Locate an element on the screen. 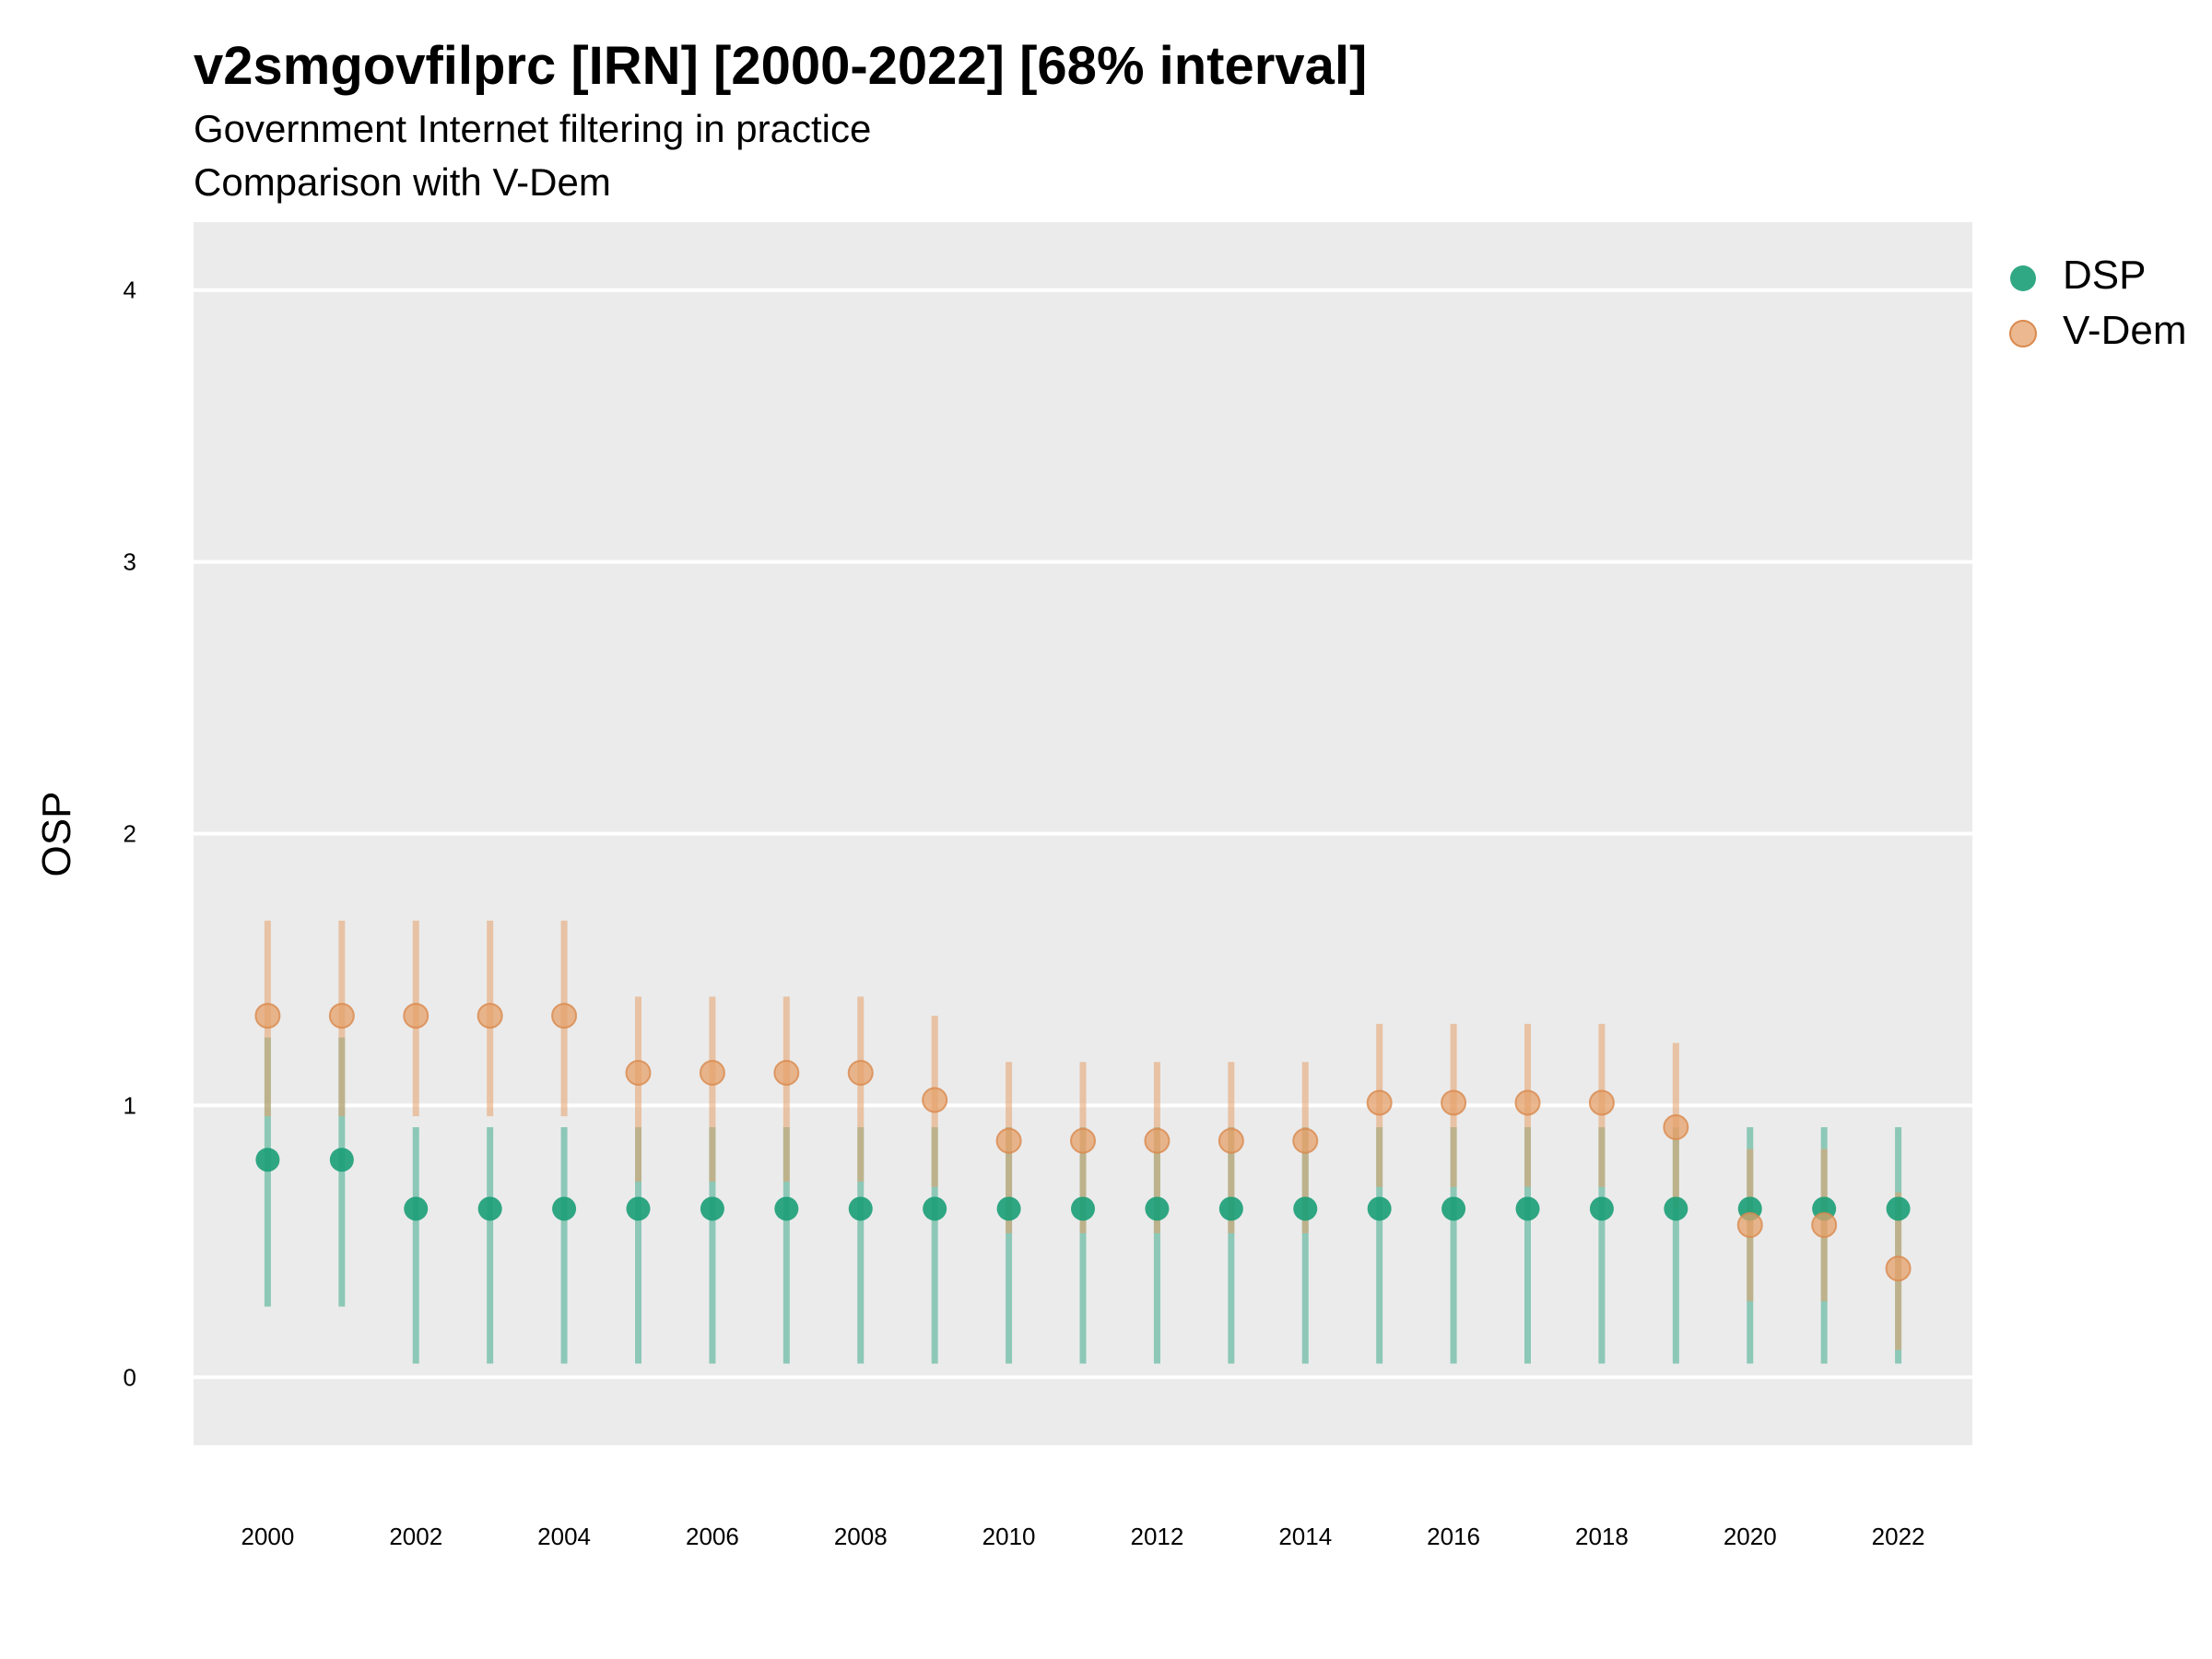  y-tick-label: 2 is located at coordinates (130, 834).